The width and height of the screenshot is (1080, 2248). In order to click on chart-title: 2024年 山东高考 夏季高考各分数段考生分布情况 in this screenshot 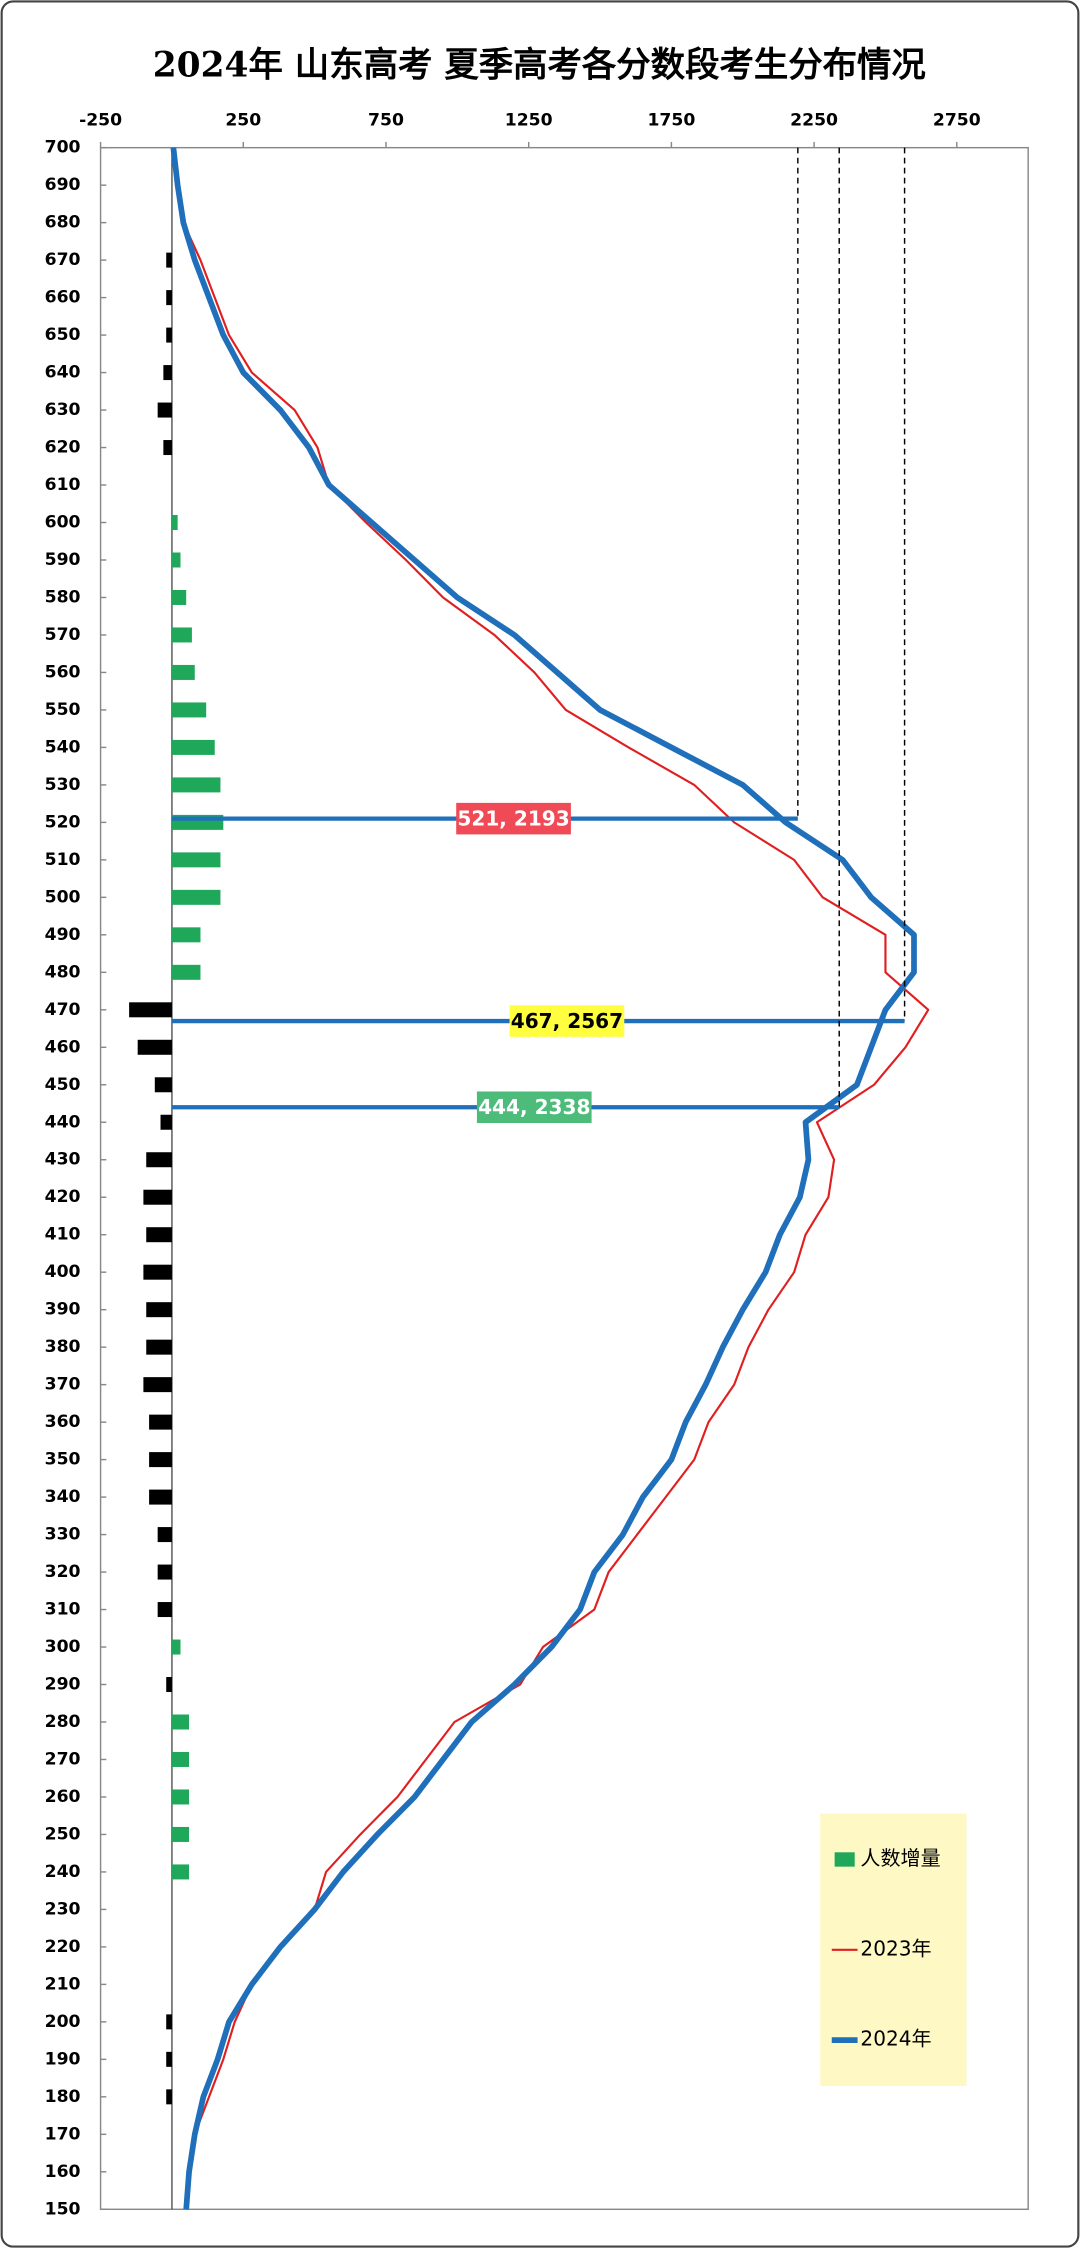, I will do `click(539, 65)`.